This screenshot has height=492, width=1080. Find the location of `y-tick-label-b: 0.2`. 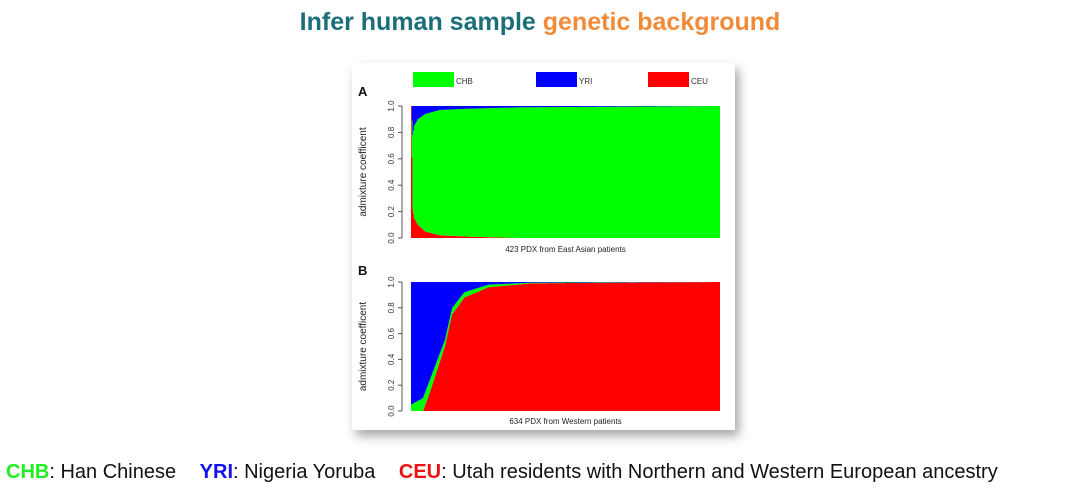

y-tick-label-b: 0.2 is located at coordinates (391, 385).